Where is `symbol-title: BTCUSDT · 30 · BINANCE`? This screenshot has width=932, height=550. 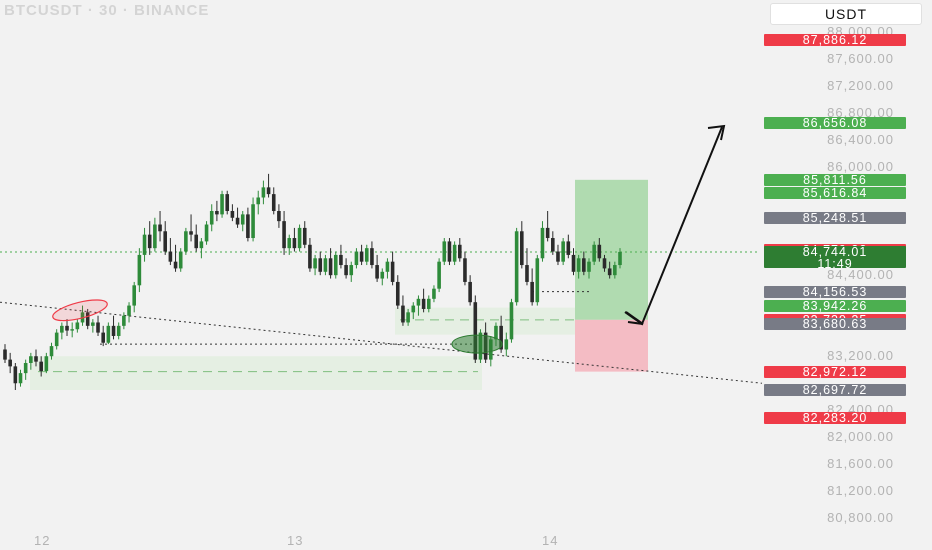 symbol-title: BTCUSDT · 30 · BINANCE is located at coordinates (107, 10).